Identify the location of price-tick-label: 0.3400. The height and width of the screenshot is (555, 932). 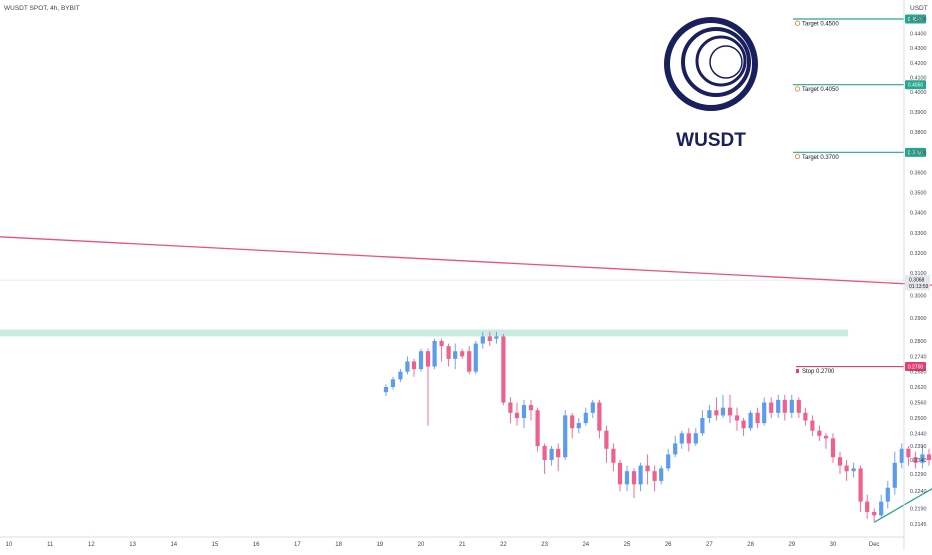
(918, 214).